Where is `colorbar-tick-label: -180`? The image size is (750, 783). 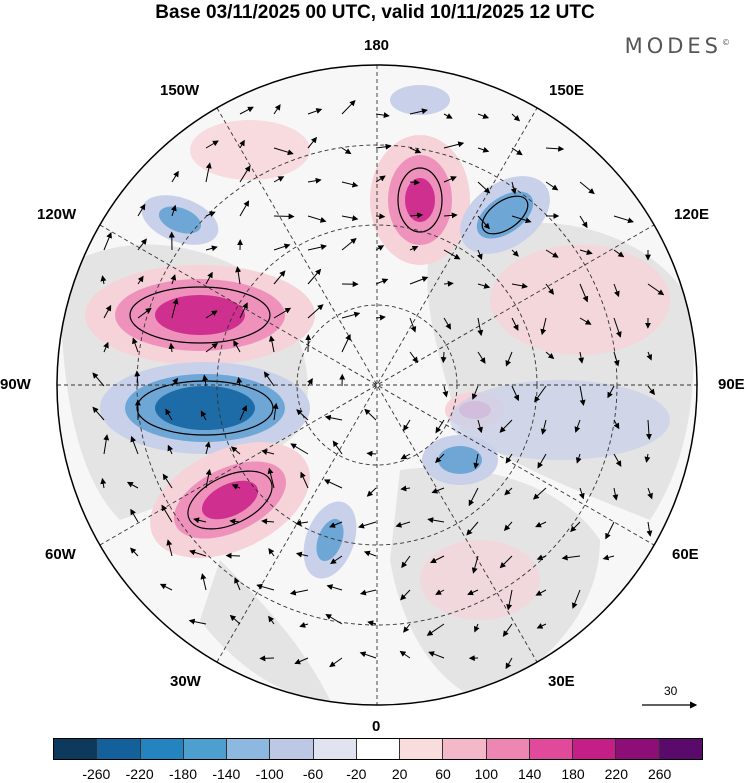 colorbar-tick-label: -180 is located at coordinates (183, 774).